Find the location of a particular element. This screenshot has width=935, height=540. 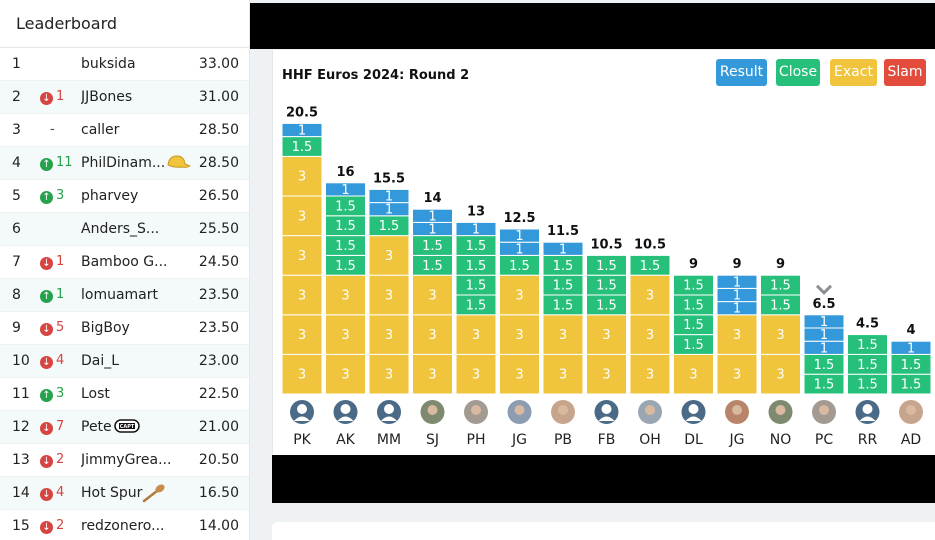

player-name: Hot Spur is located at coordinates (112, 493).